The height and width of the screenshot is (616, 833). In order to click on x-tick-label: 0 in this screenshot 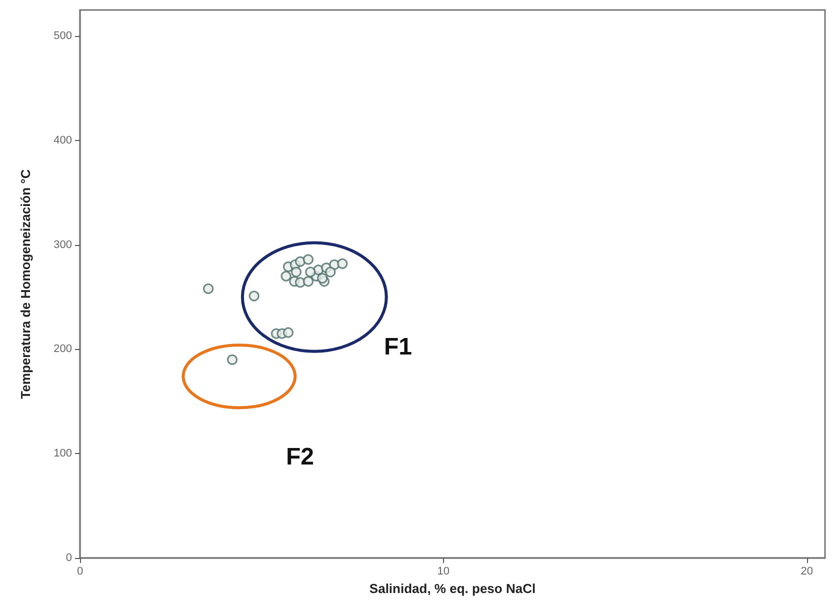, I will do `click(80, 572)`.